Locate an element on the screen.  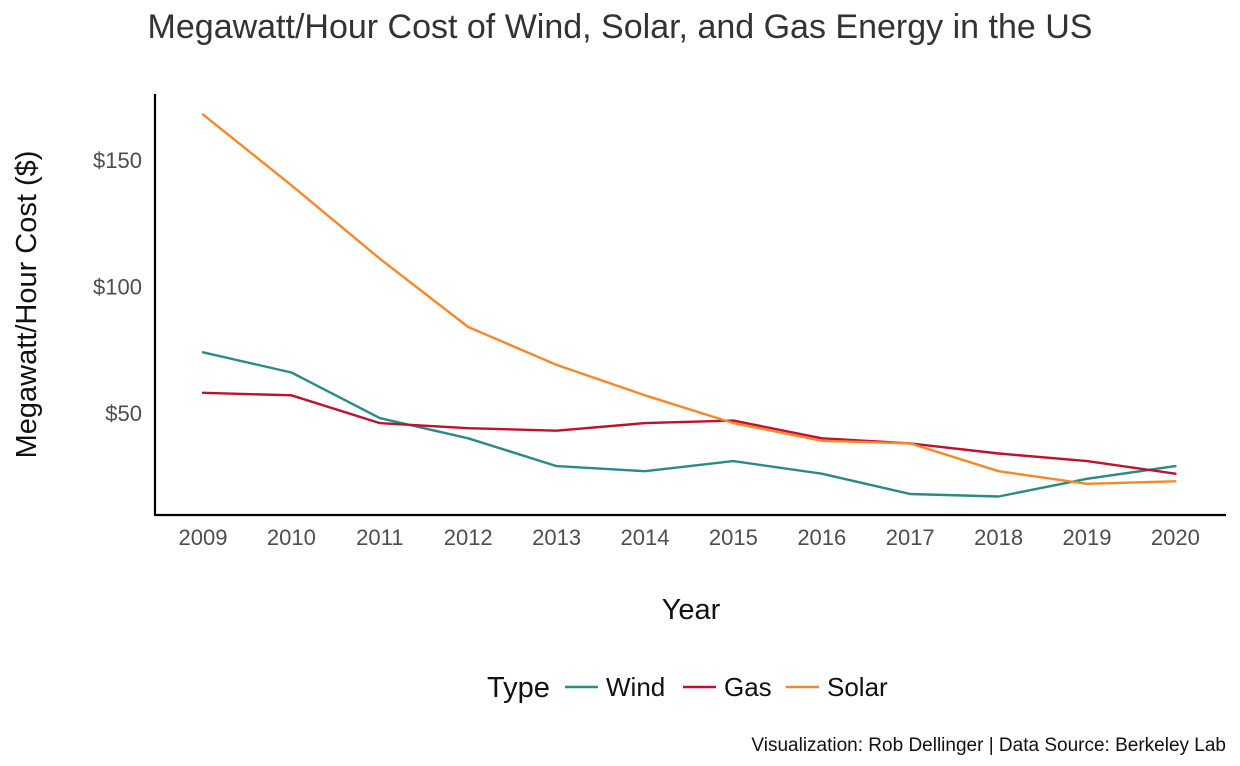
x-tick-label: 2015 is located at coordinates (733, 537).